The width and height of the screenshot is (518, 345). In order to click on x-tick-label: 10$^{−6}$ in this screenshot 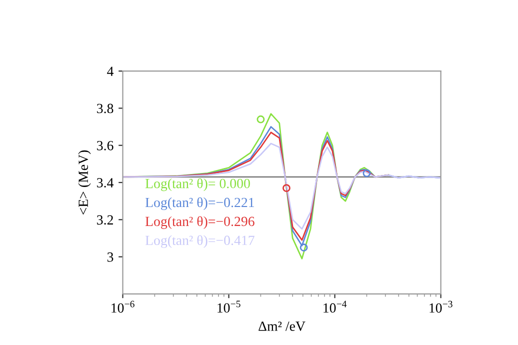, I will do `click(123, 306)`.